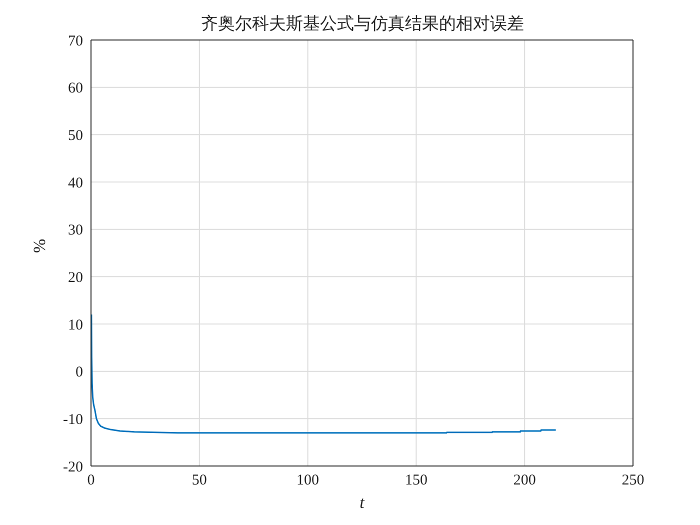 The image size is (700, 525). What do you see at coordinates (362, 24) in the screenshot?
I see `chart-title: 齐奥尔科夫斯基公式与仿真结果的相对误差` at bounding box center [362, 24].